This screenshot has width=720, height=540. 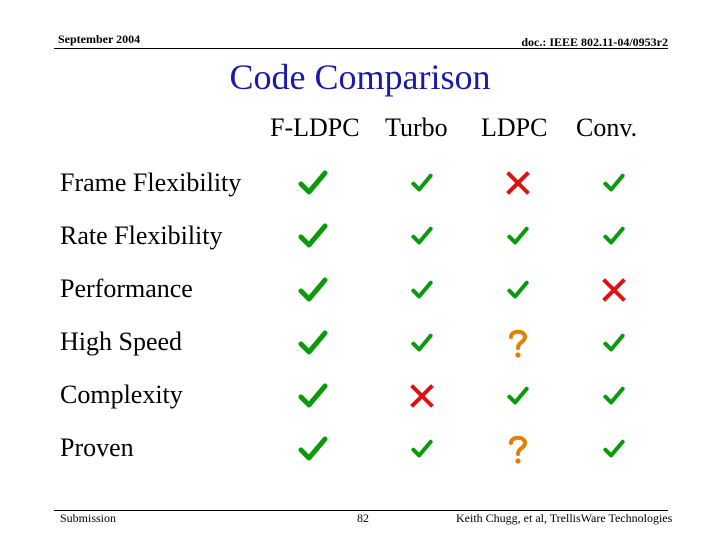 What do you see at coordinates (361, 48) in the screenshot?
I see `header-divider` at bounding box center [361, 48].